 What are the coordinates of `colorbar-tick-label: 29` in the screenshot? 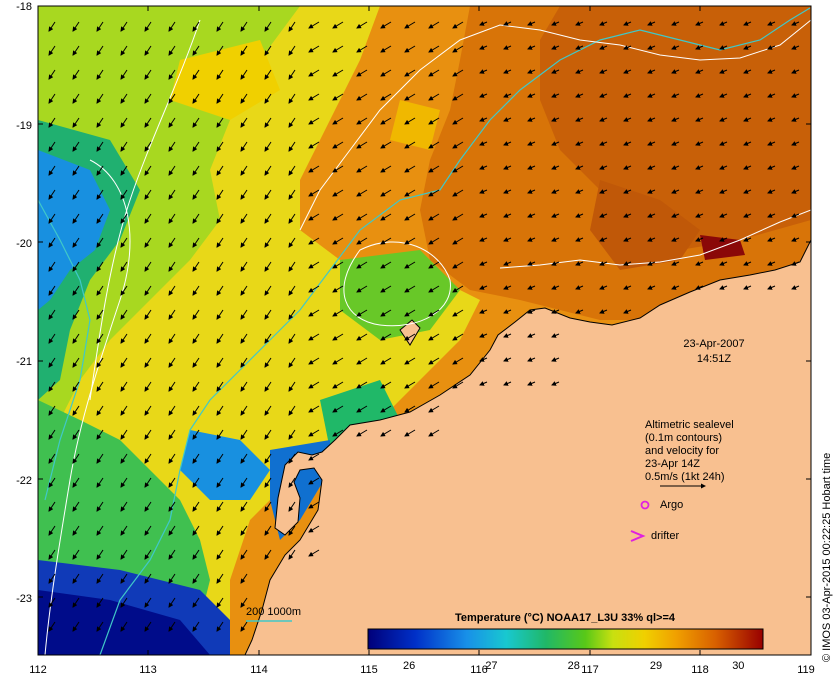 It's located at (656, 666).